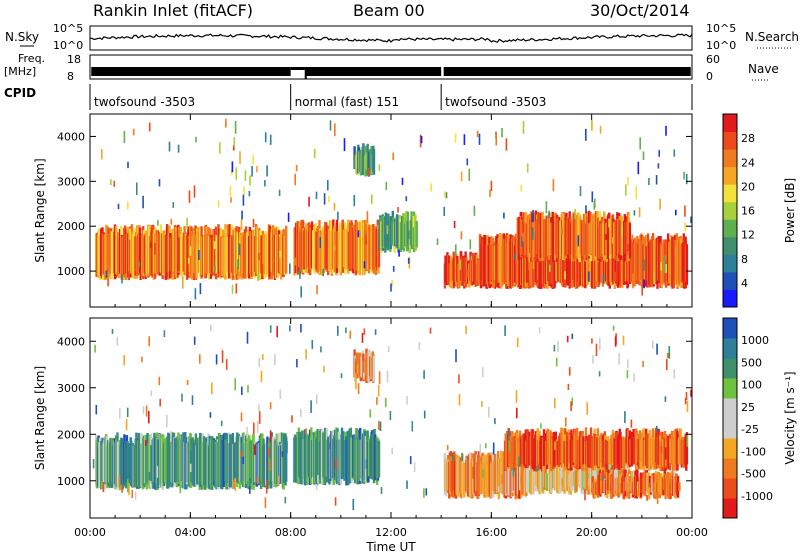 The image size is (800, 554). Describe the element at coordinates (347, 102) in the screenshot. I see `cpid-segment-label-1: normal (fast) 151` at that location.